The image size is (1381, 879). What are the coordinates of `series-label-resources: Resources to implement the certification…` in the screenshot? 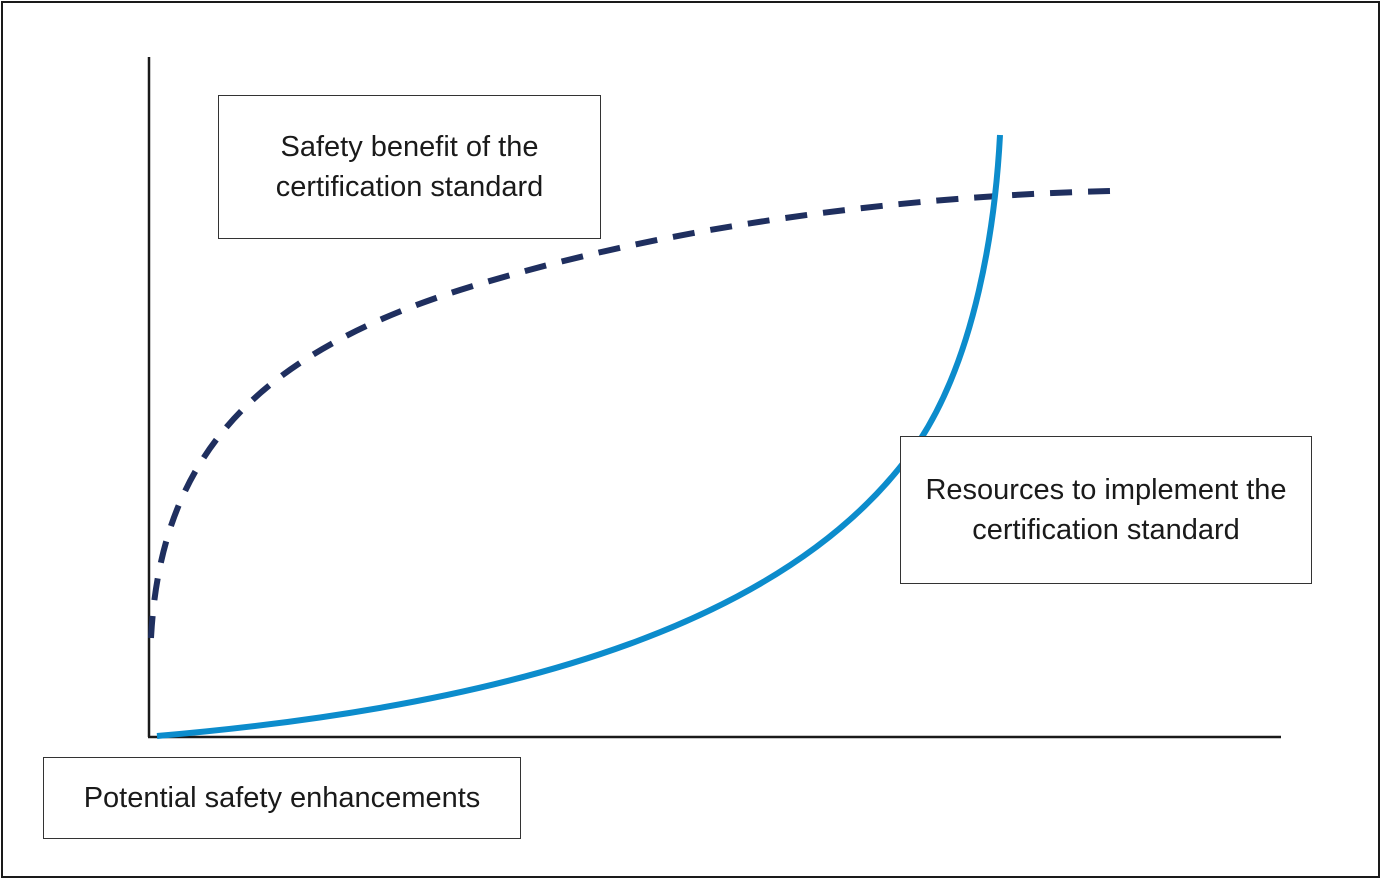 It's located at (1106, 510).